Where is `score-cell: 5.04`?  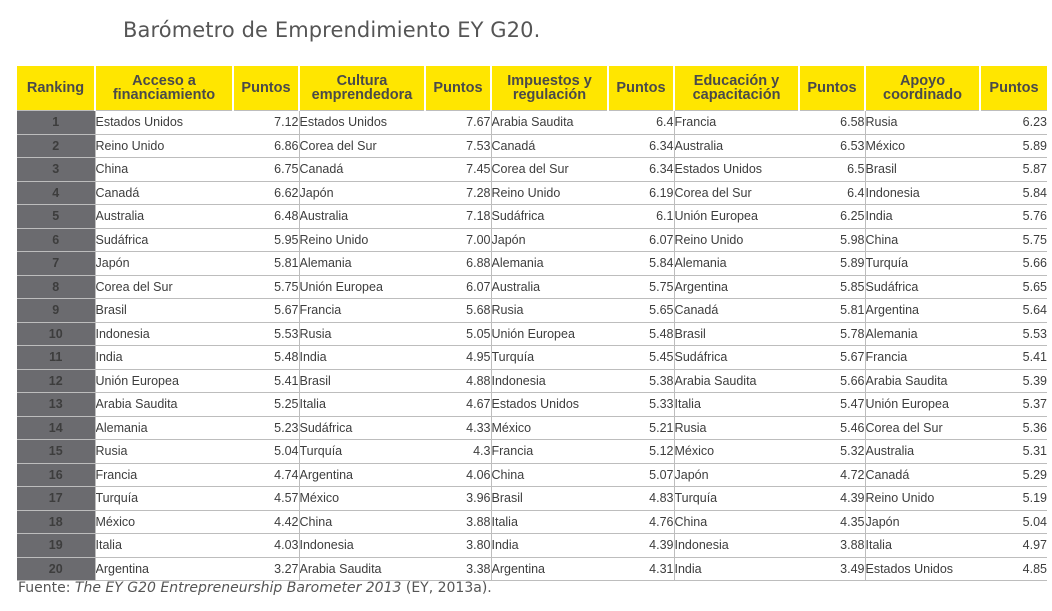
score-cell: 5.04 is located at coordinates (1013, 522).